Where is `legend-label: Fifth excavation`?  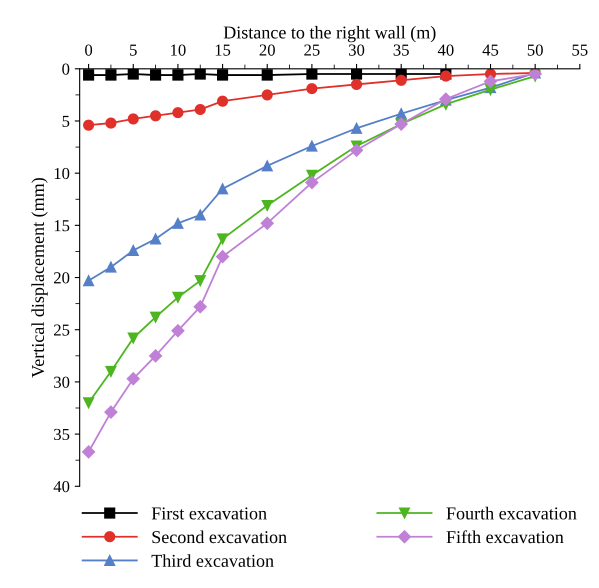
legend-label: Fifth excavation is located at coordinates (505, 537).